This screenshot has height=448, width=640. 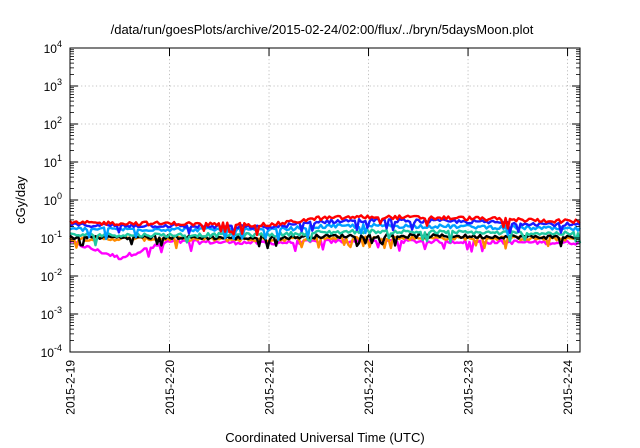 I want to click on x-tick-label: 2015-2-19, so click(x=71, y=387).